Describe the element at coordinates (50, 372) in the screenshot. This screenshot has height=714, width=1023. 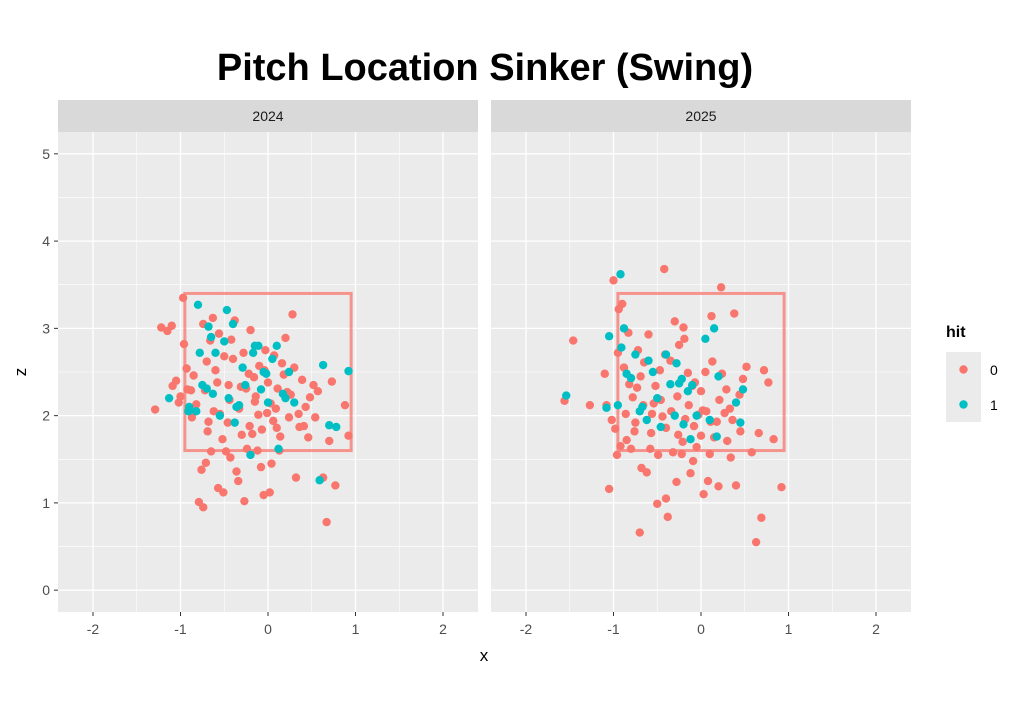
I see `y-axis: 0 1 2 3 4 5` at that location.